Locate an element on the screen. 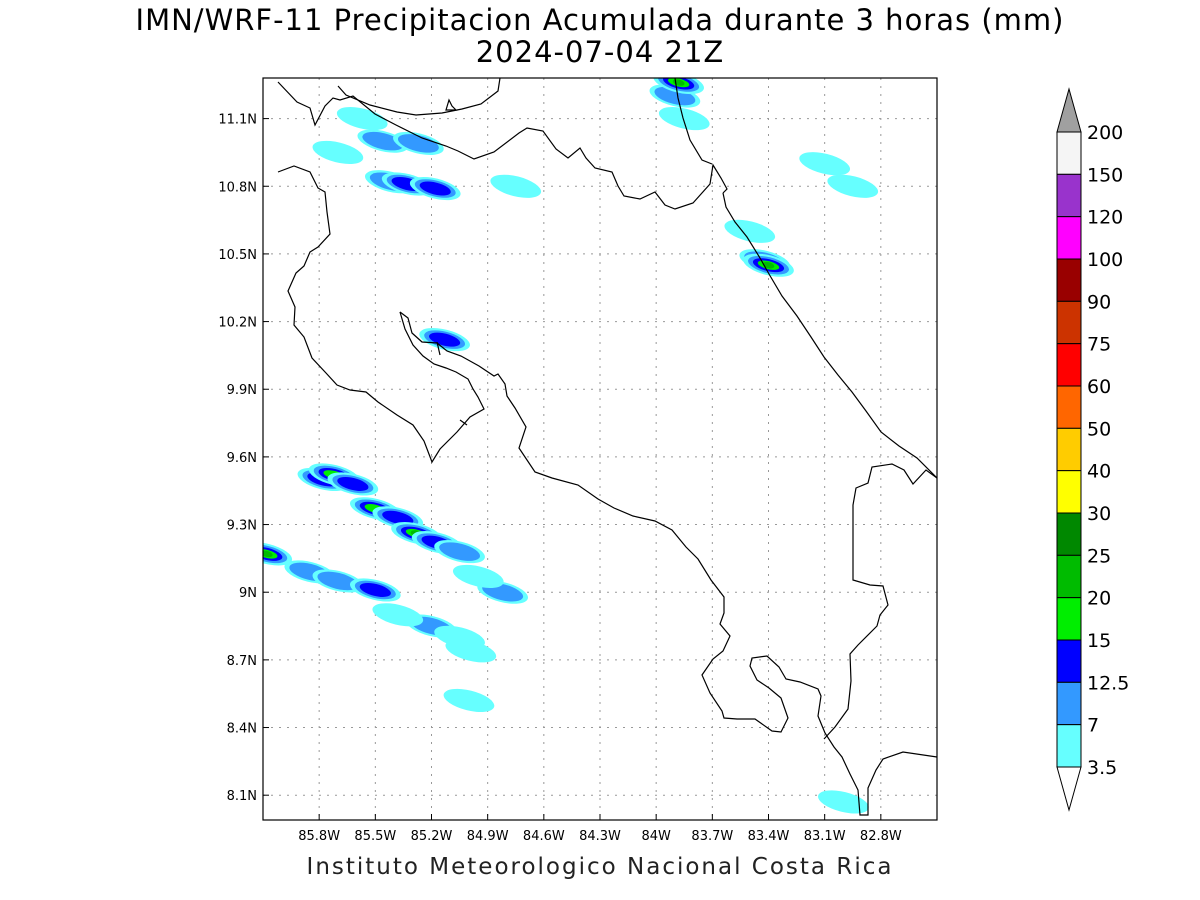 This screenshot has width=1200, height=900. y-tick-label: 10.8N is located at coordinates (237, 187).